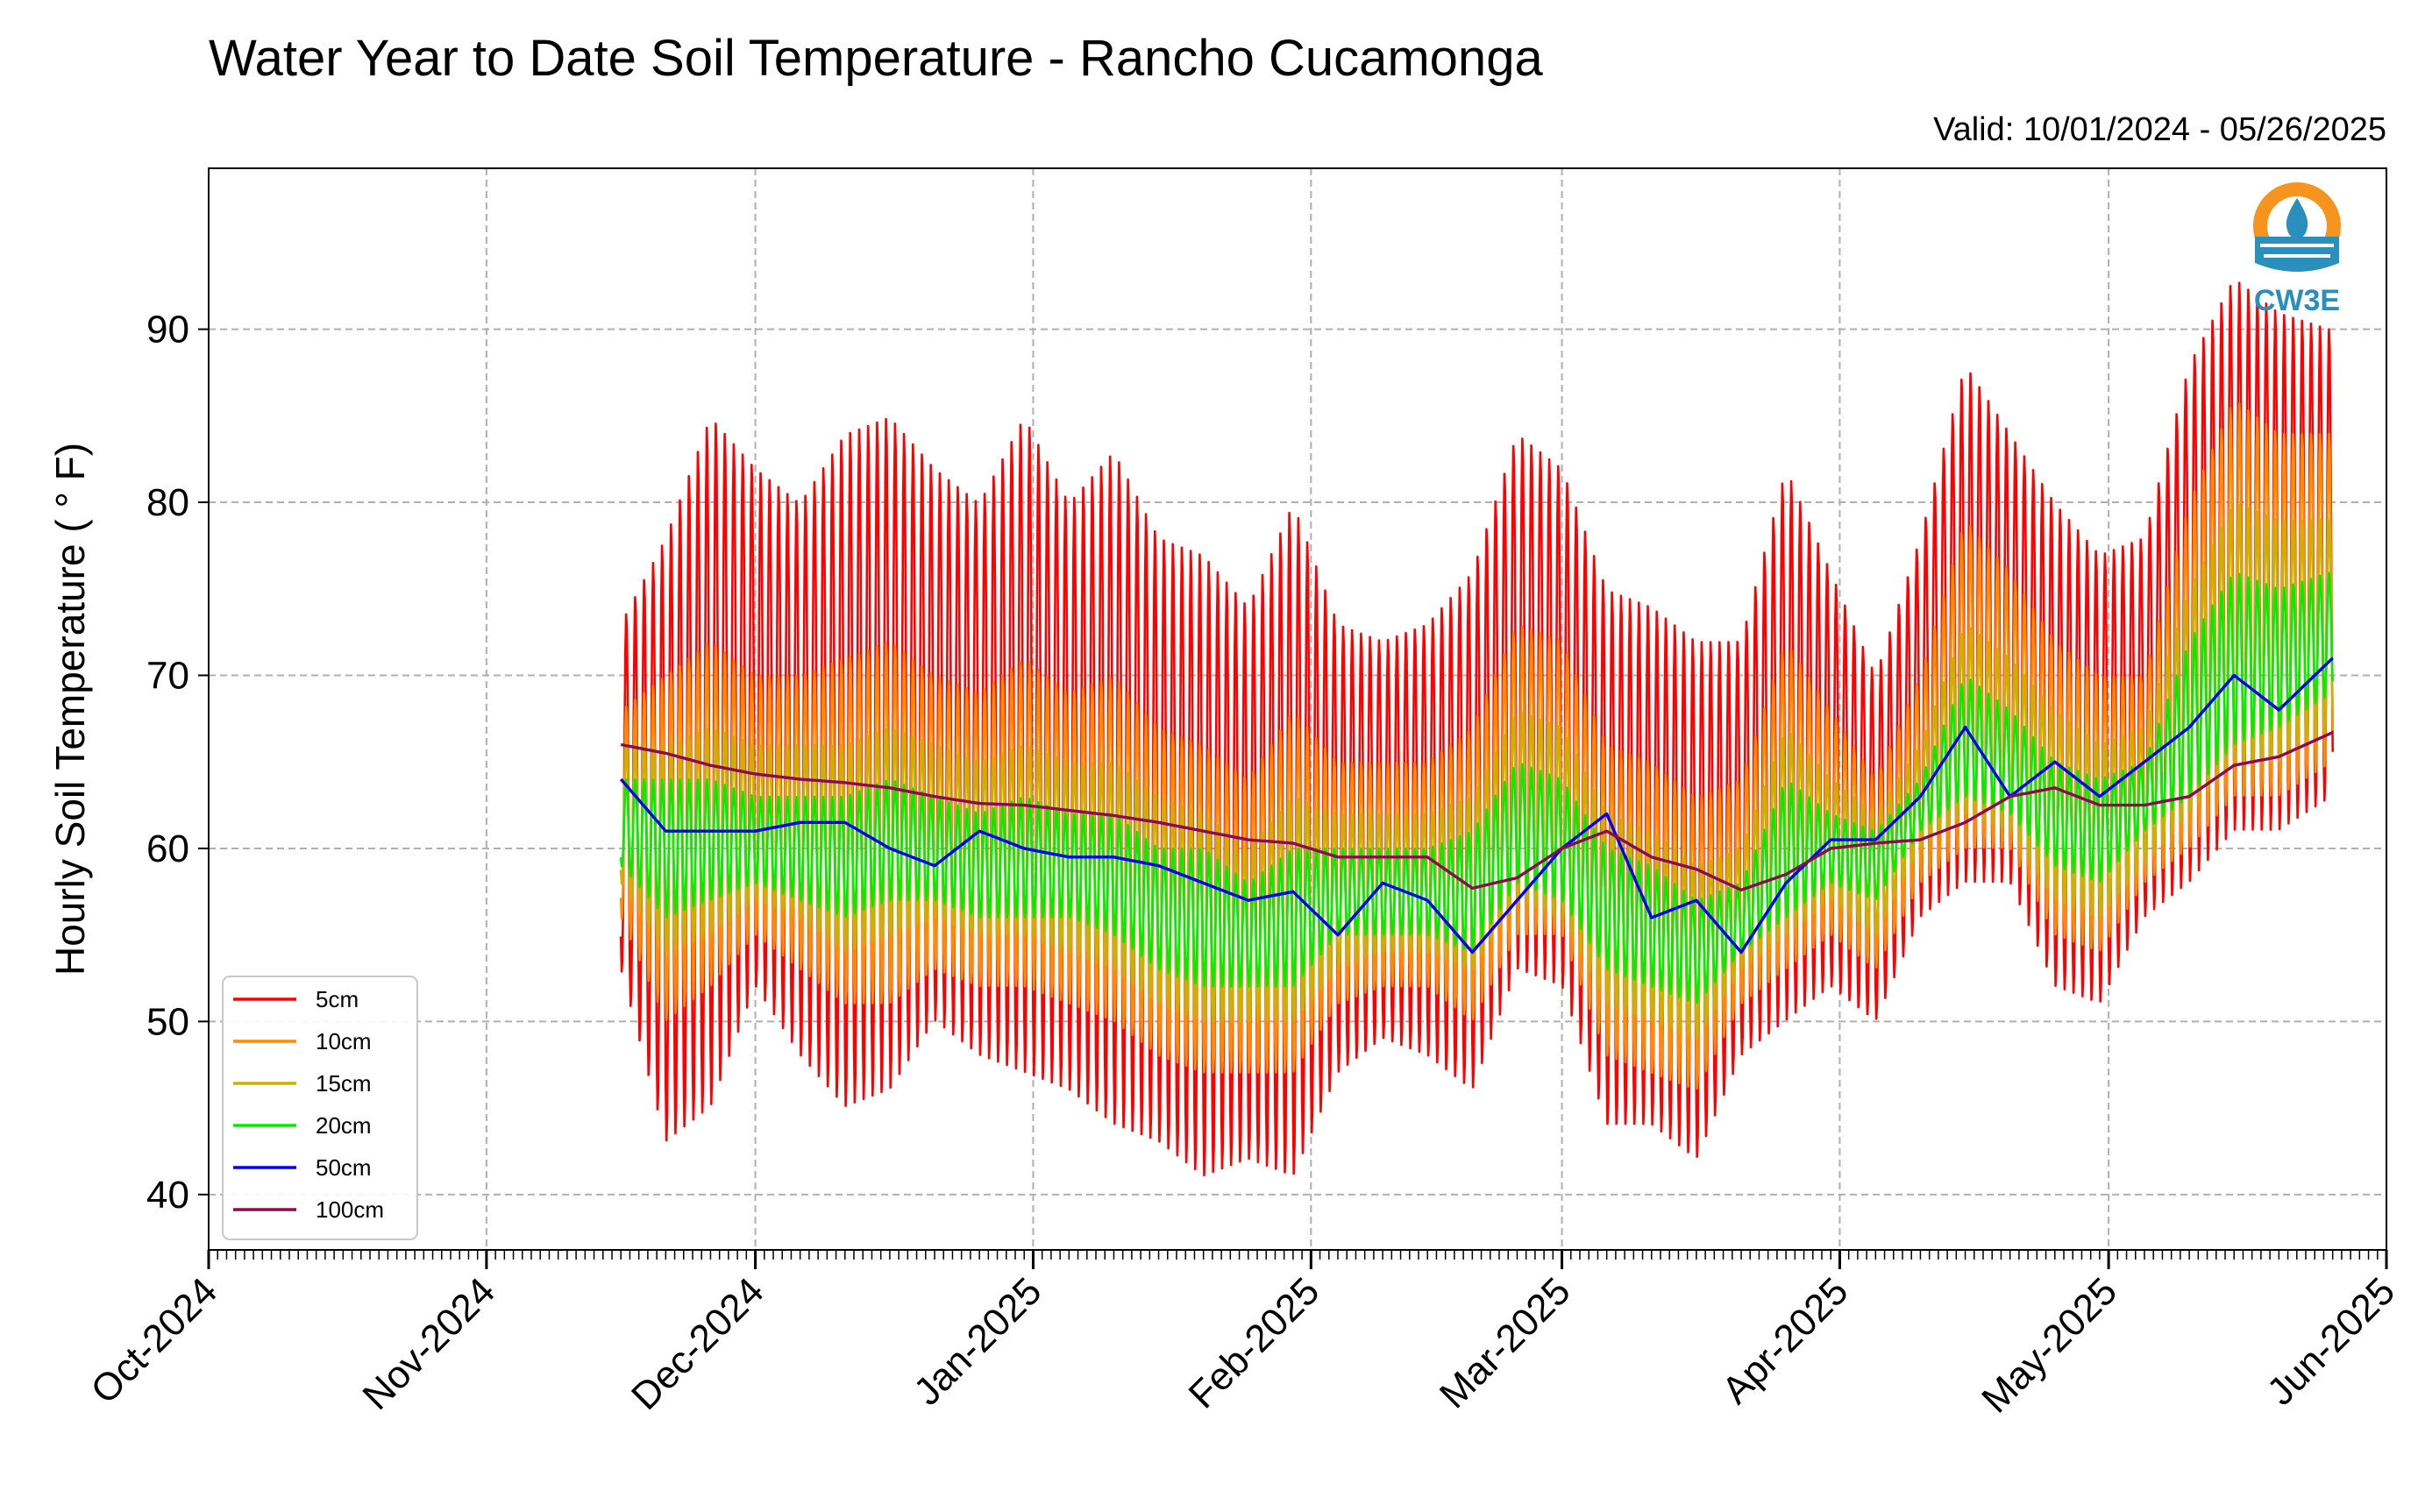 The image size is (2418, 1512). What do you see at coordinates (167, 675) in the screenshot?
I see `y-tick-label: 70` at bounding box center [167, 675].